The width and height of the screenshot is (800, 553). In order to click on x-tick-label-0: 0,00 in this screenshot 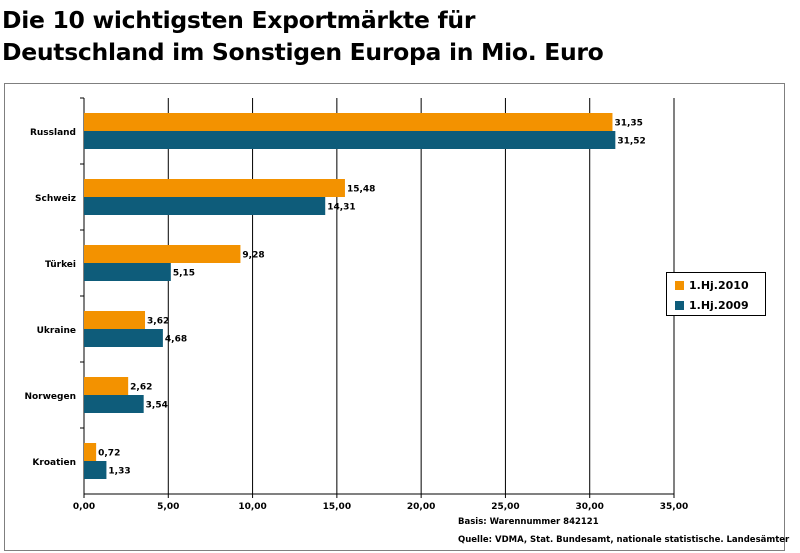, I will do `click(84, 507)`.